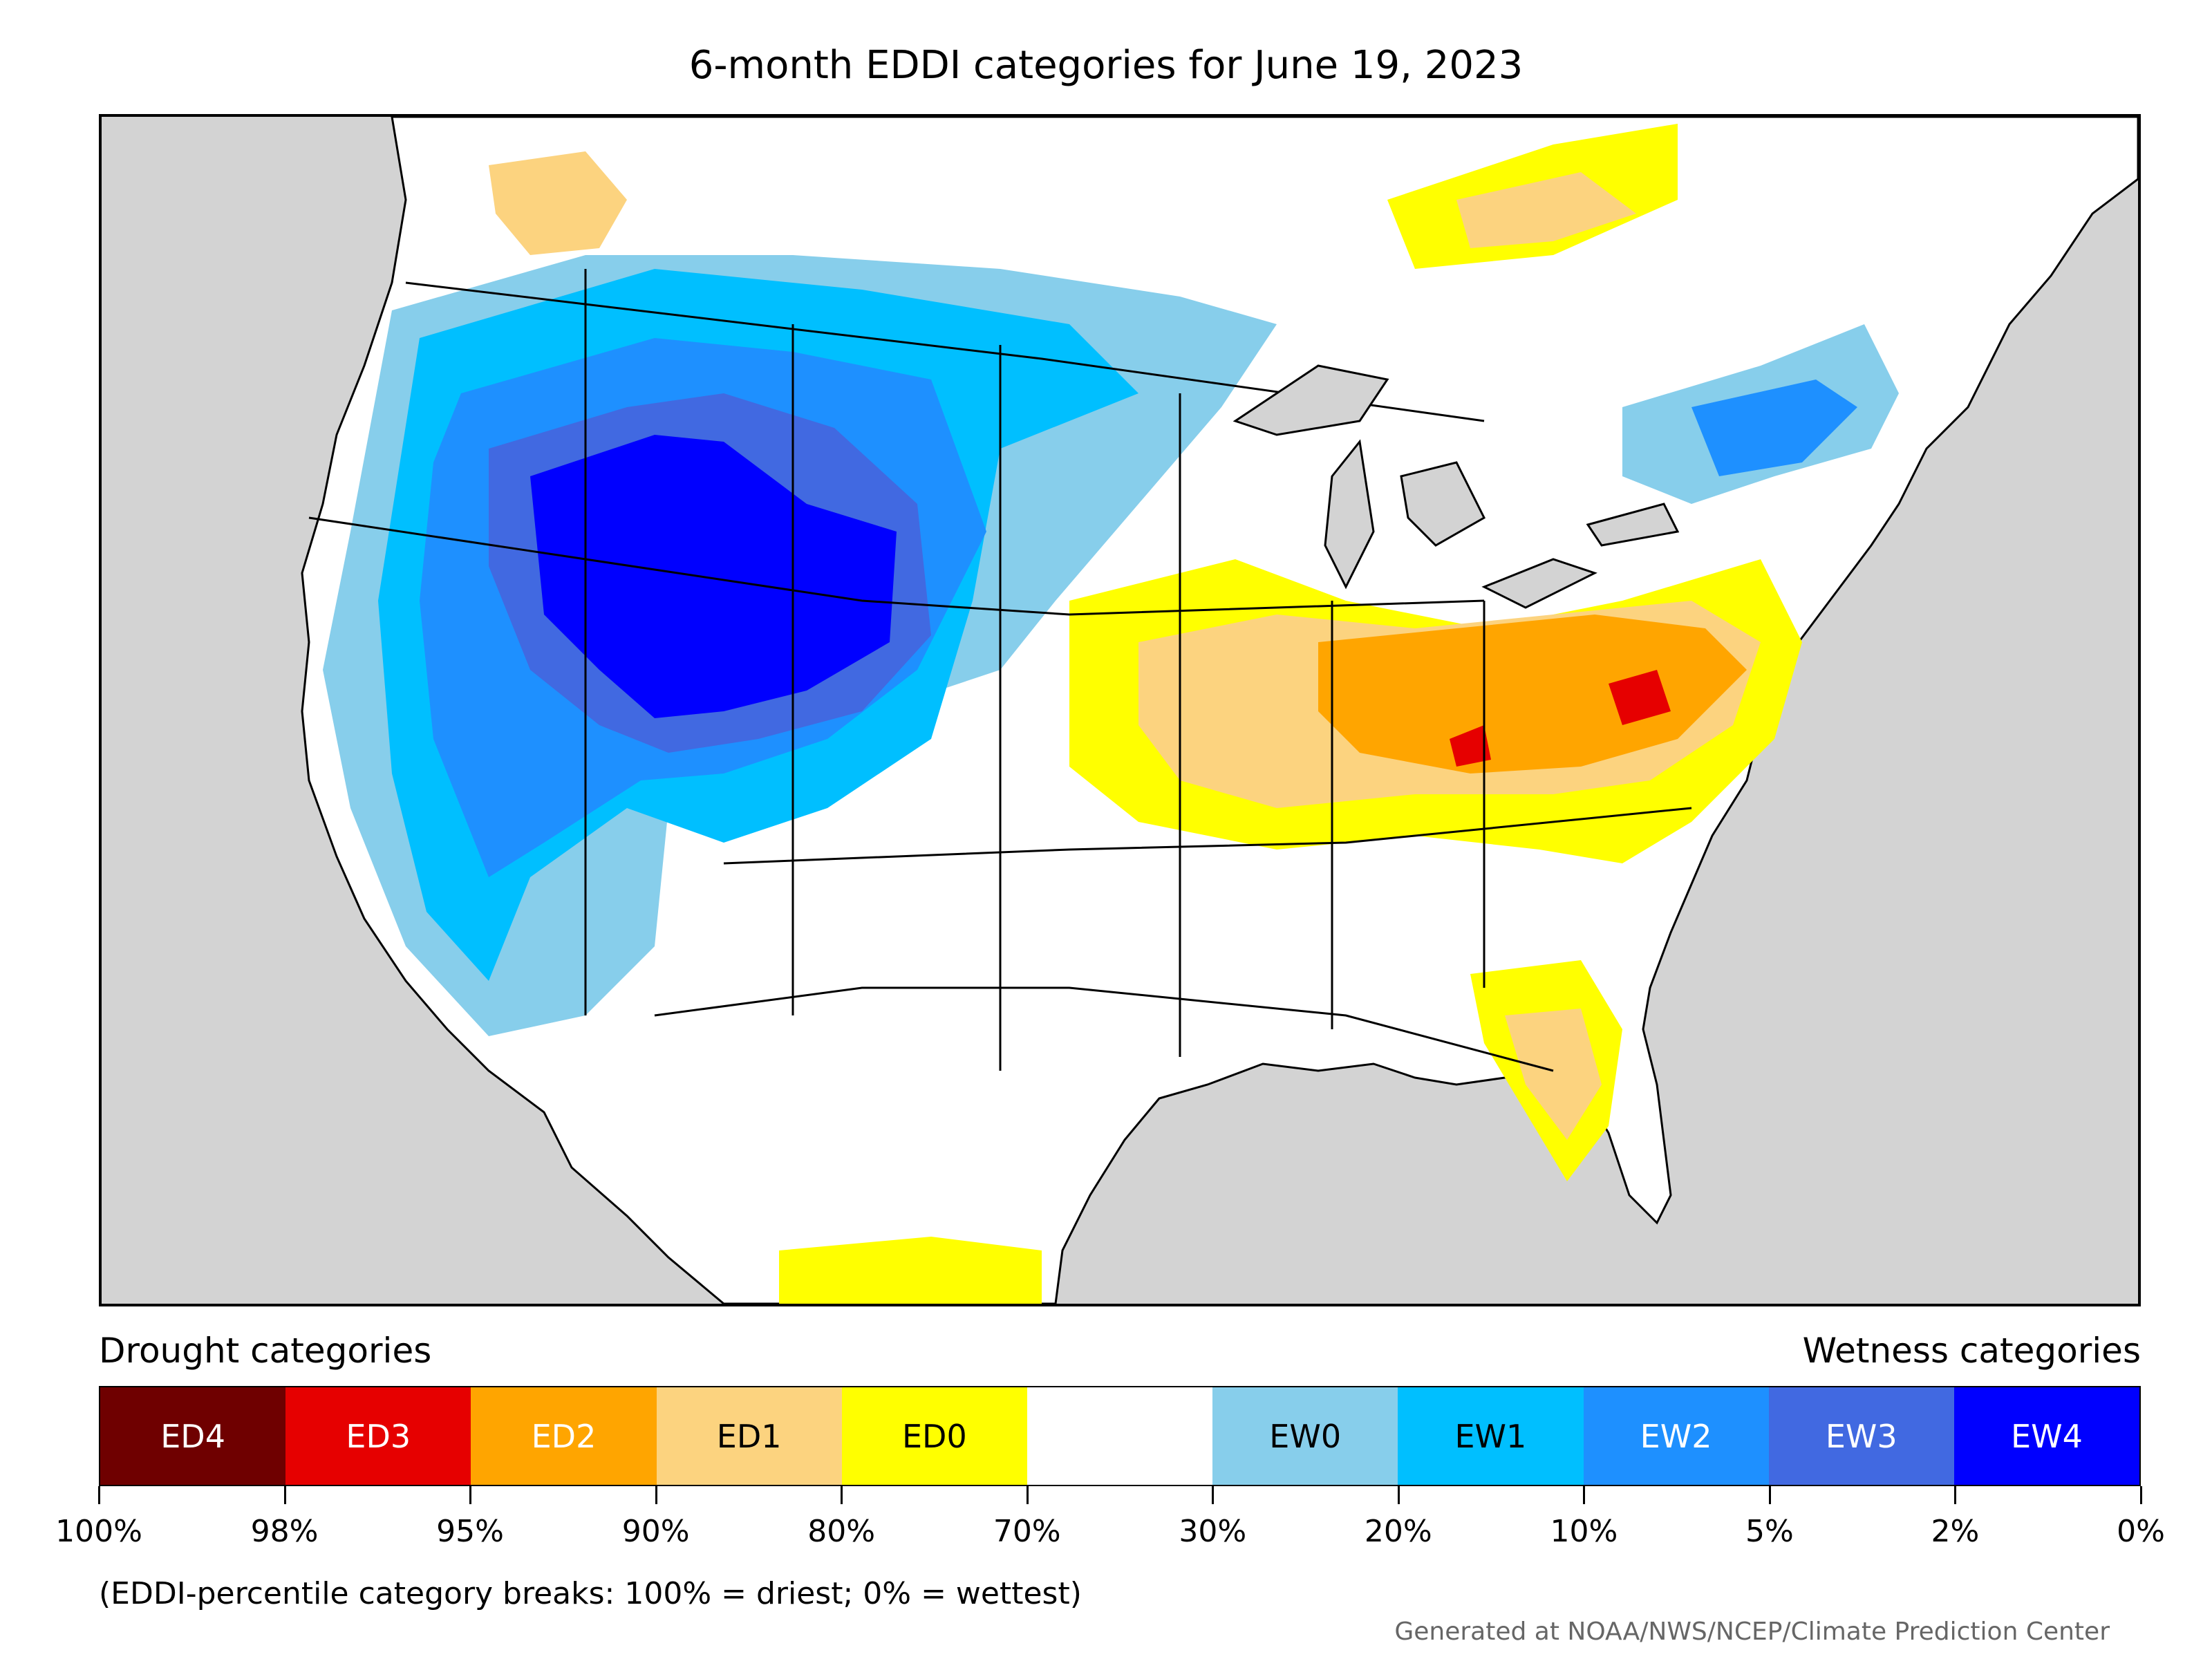 This screenshot has width=2212, height=1659. Describe the element at coordinates (1456, 487) in the screenshot. I see `great-lakes` at that location.